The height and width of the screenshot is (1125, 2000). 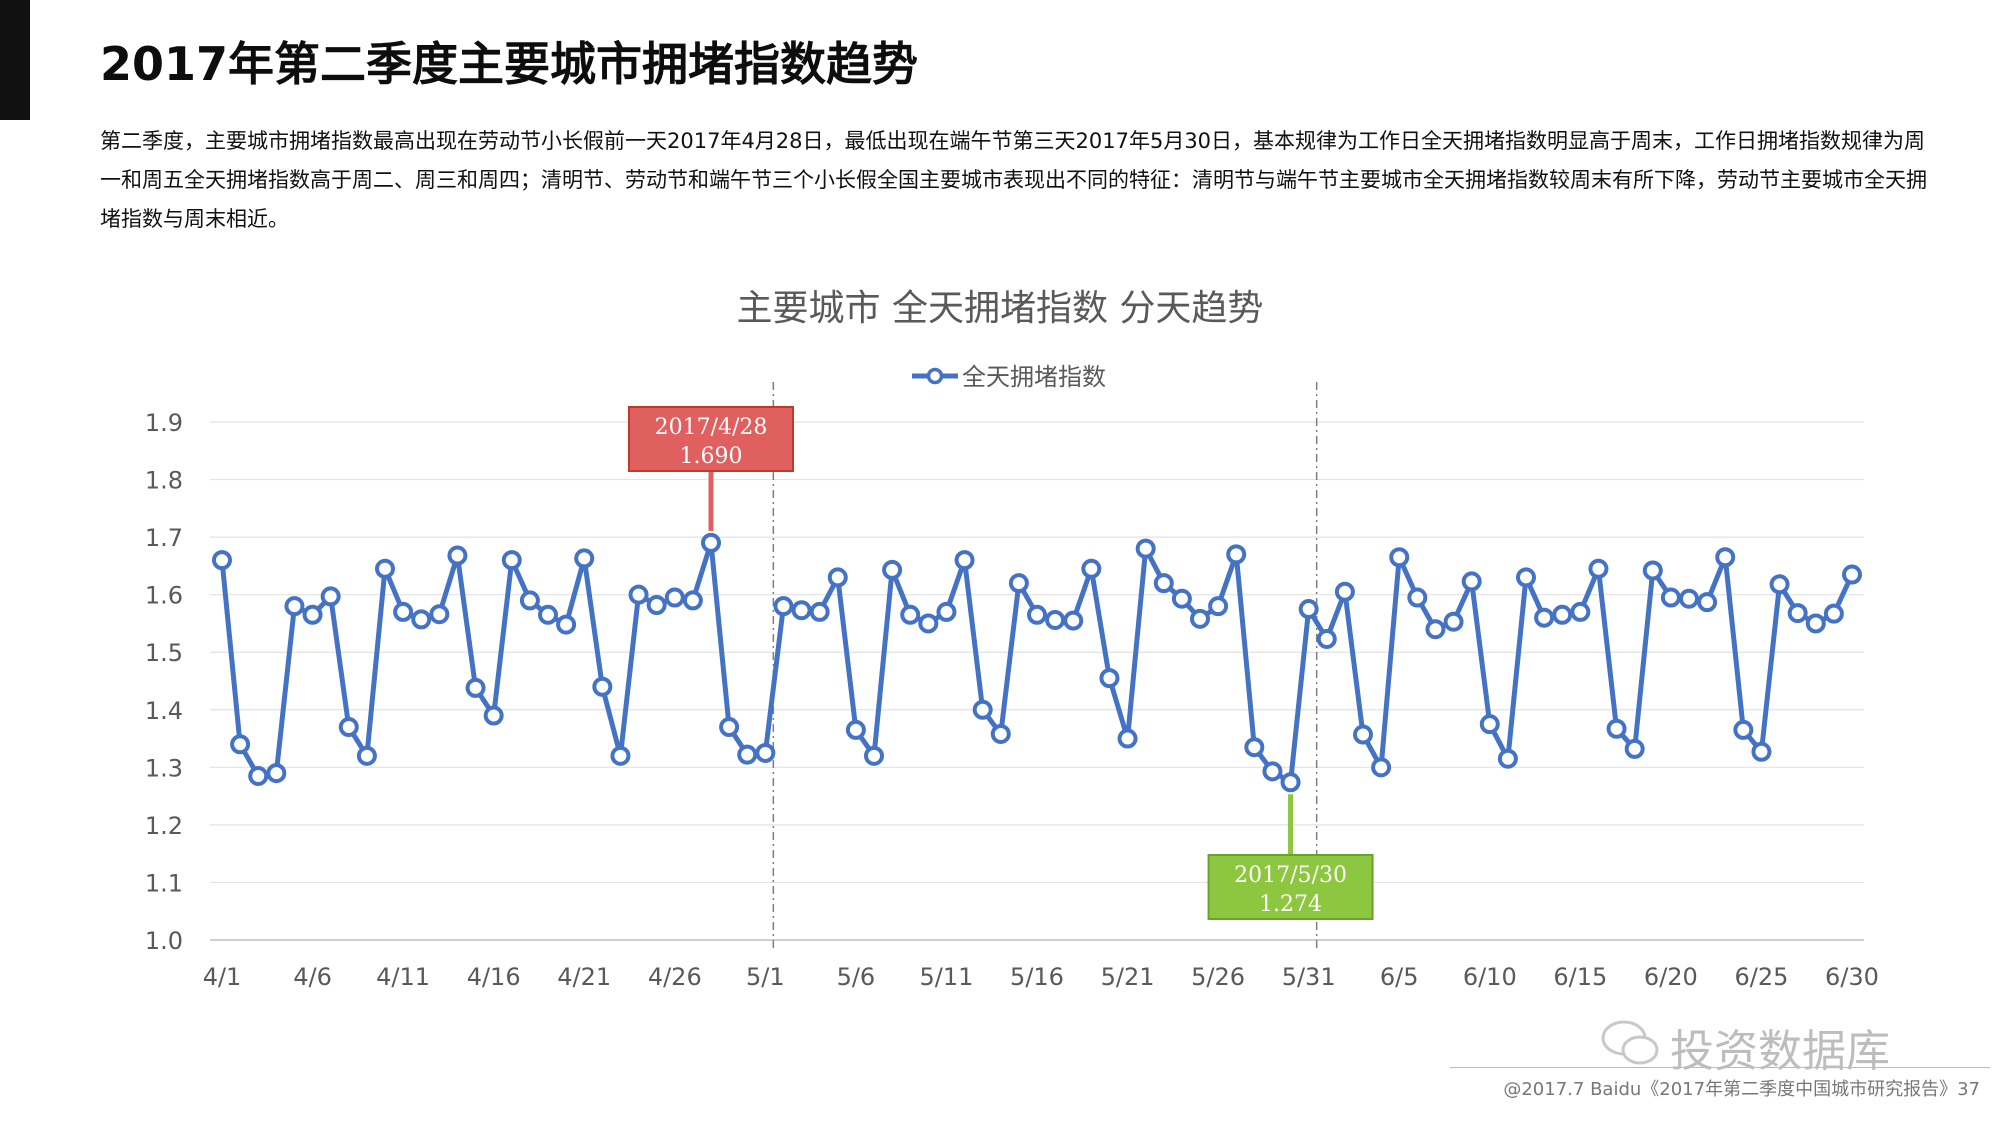 I want to click on wechat-icon, so click(x=1630, y=1042).